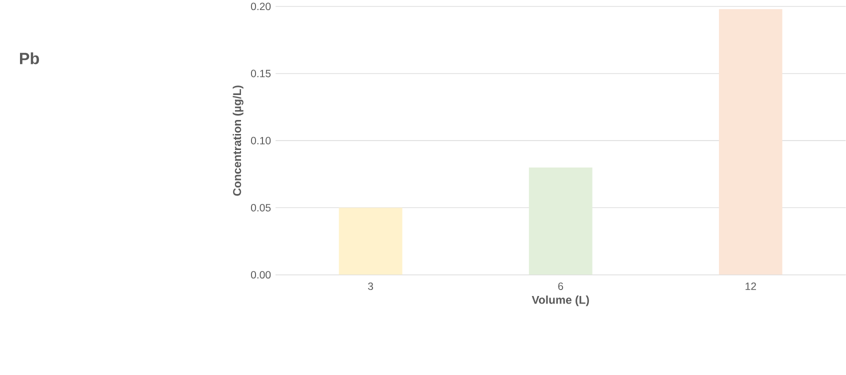 The image size is (846, 375). Describe the element at coordinates (260, 208) in the screenshot. I see `y-tick-label: 0.05` at that location.